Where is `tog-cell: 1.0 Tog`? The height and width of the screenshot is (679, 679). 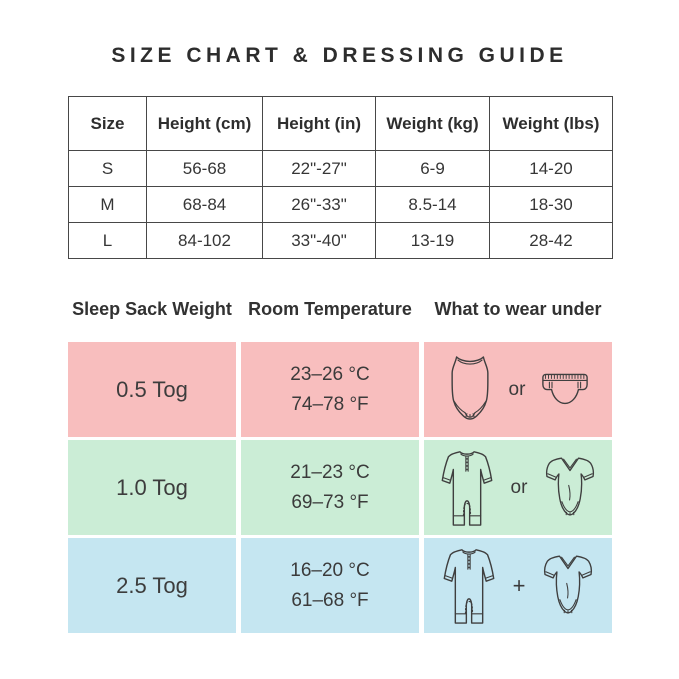 tog-cell: 1.0 Tog is located at coordinates (152, 487).